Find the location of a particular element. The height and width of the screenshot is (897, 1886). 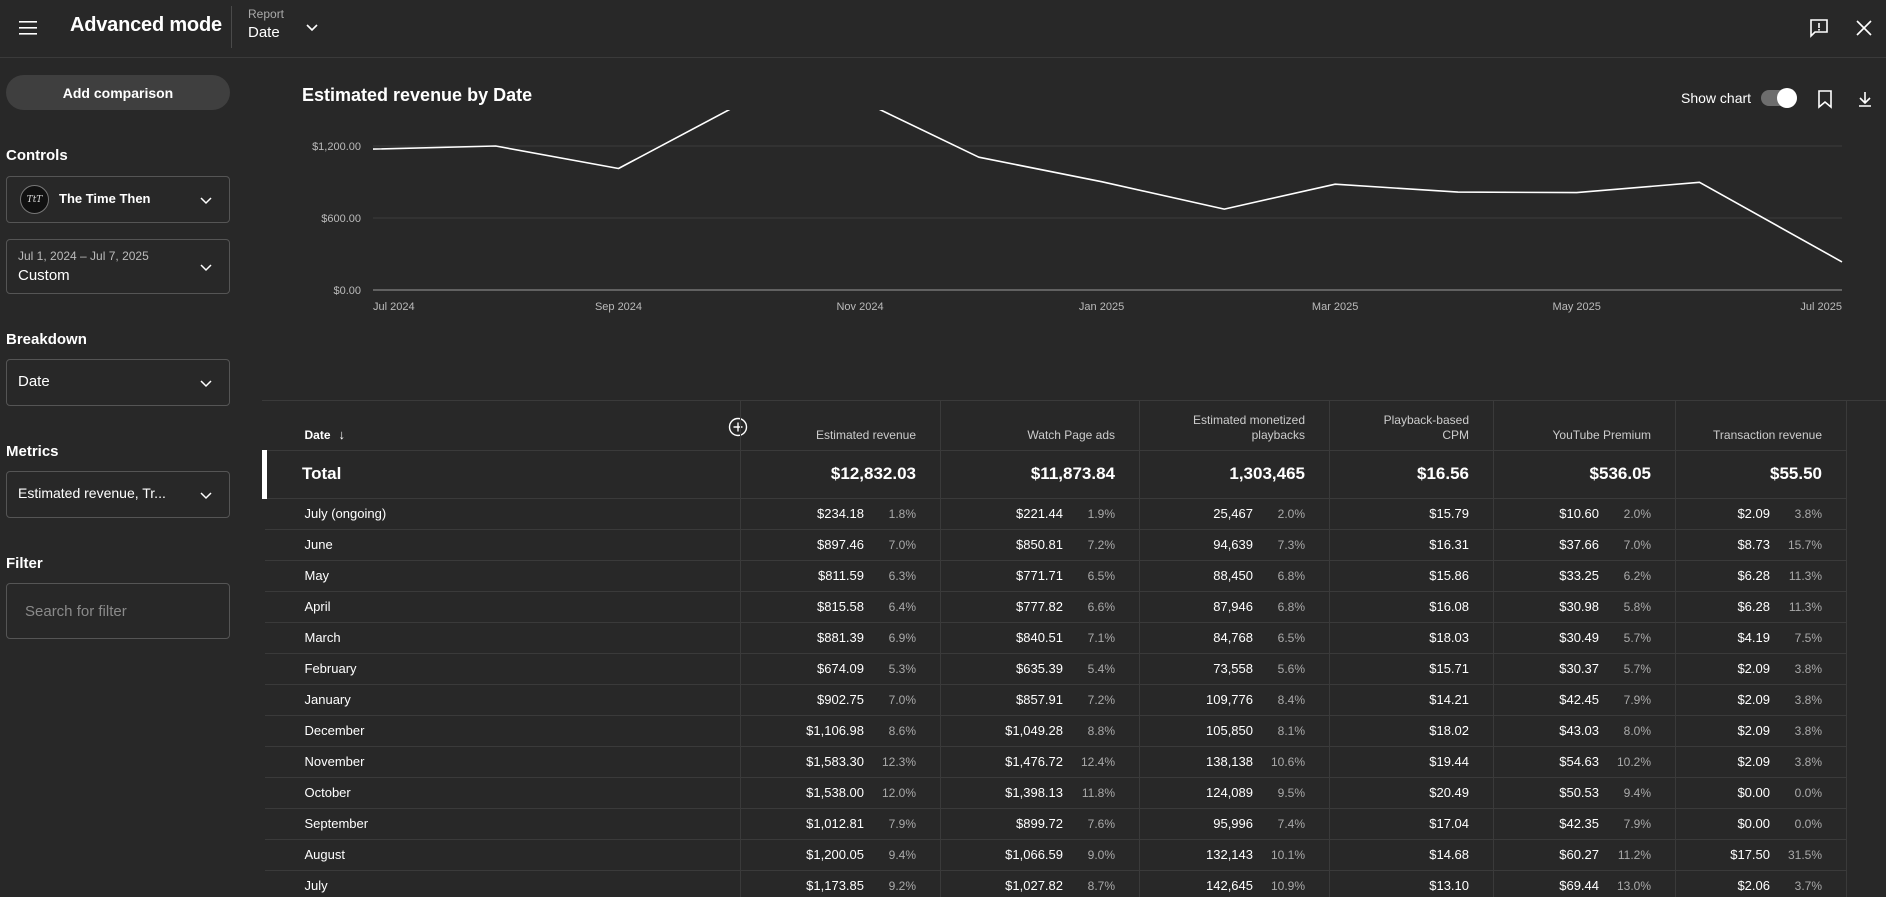

download-icon is located at coordinates (1865, 99).